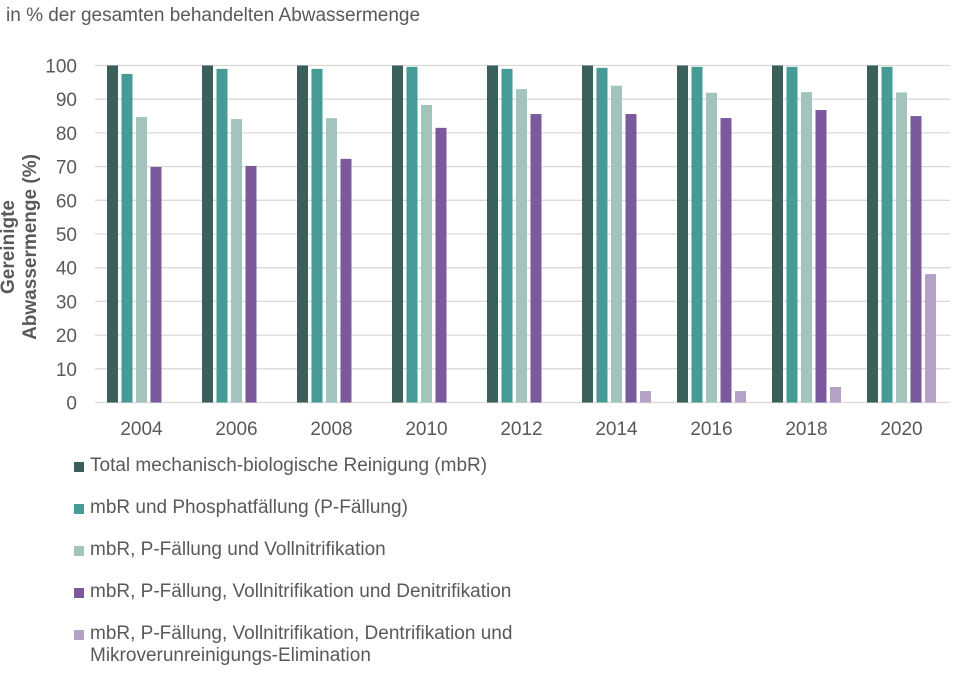 Image resolution: width=971 pixels, height=679 pixels. Describe the element at coordinates (61, 67) in the screenshot. I see `y-tick-label: 100` at that location.